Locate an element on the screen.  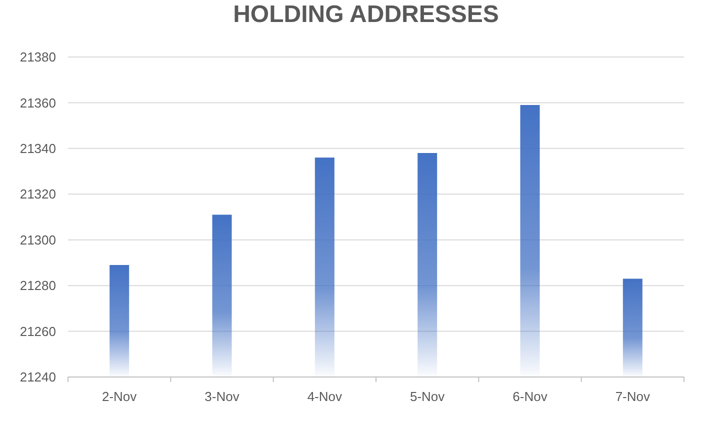
y-tick-label: 21340 is located at coordinates (38, 148).